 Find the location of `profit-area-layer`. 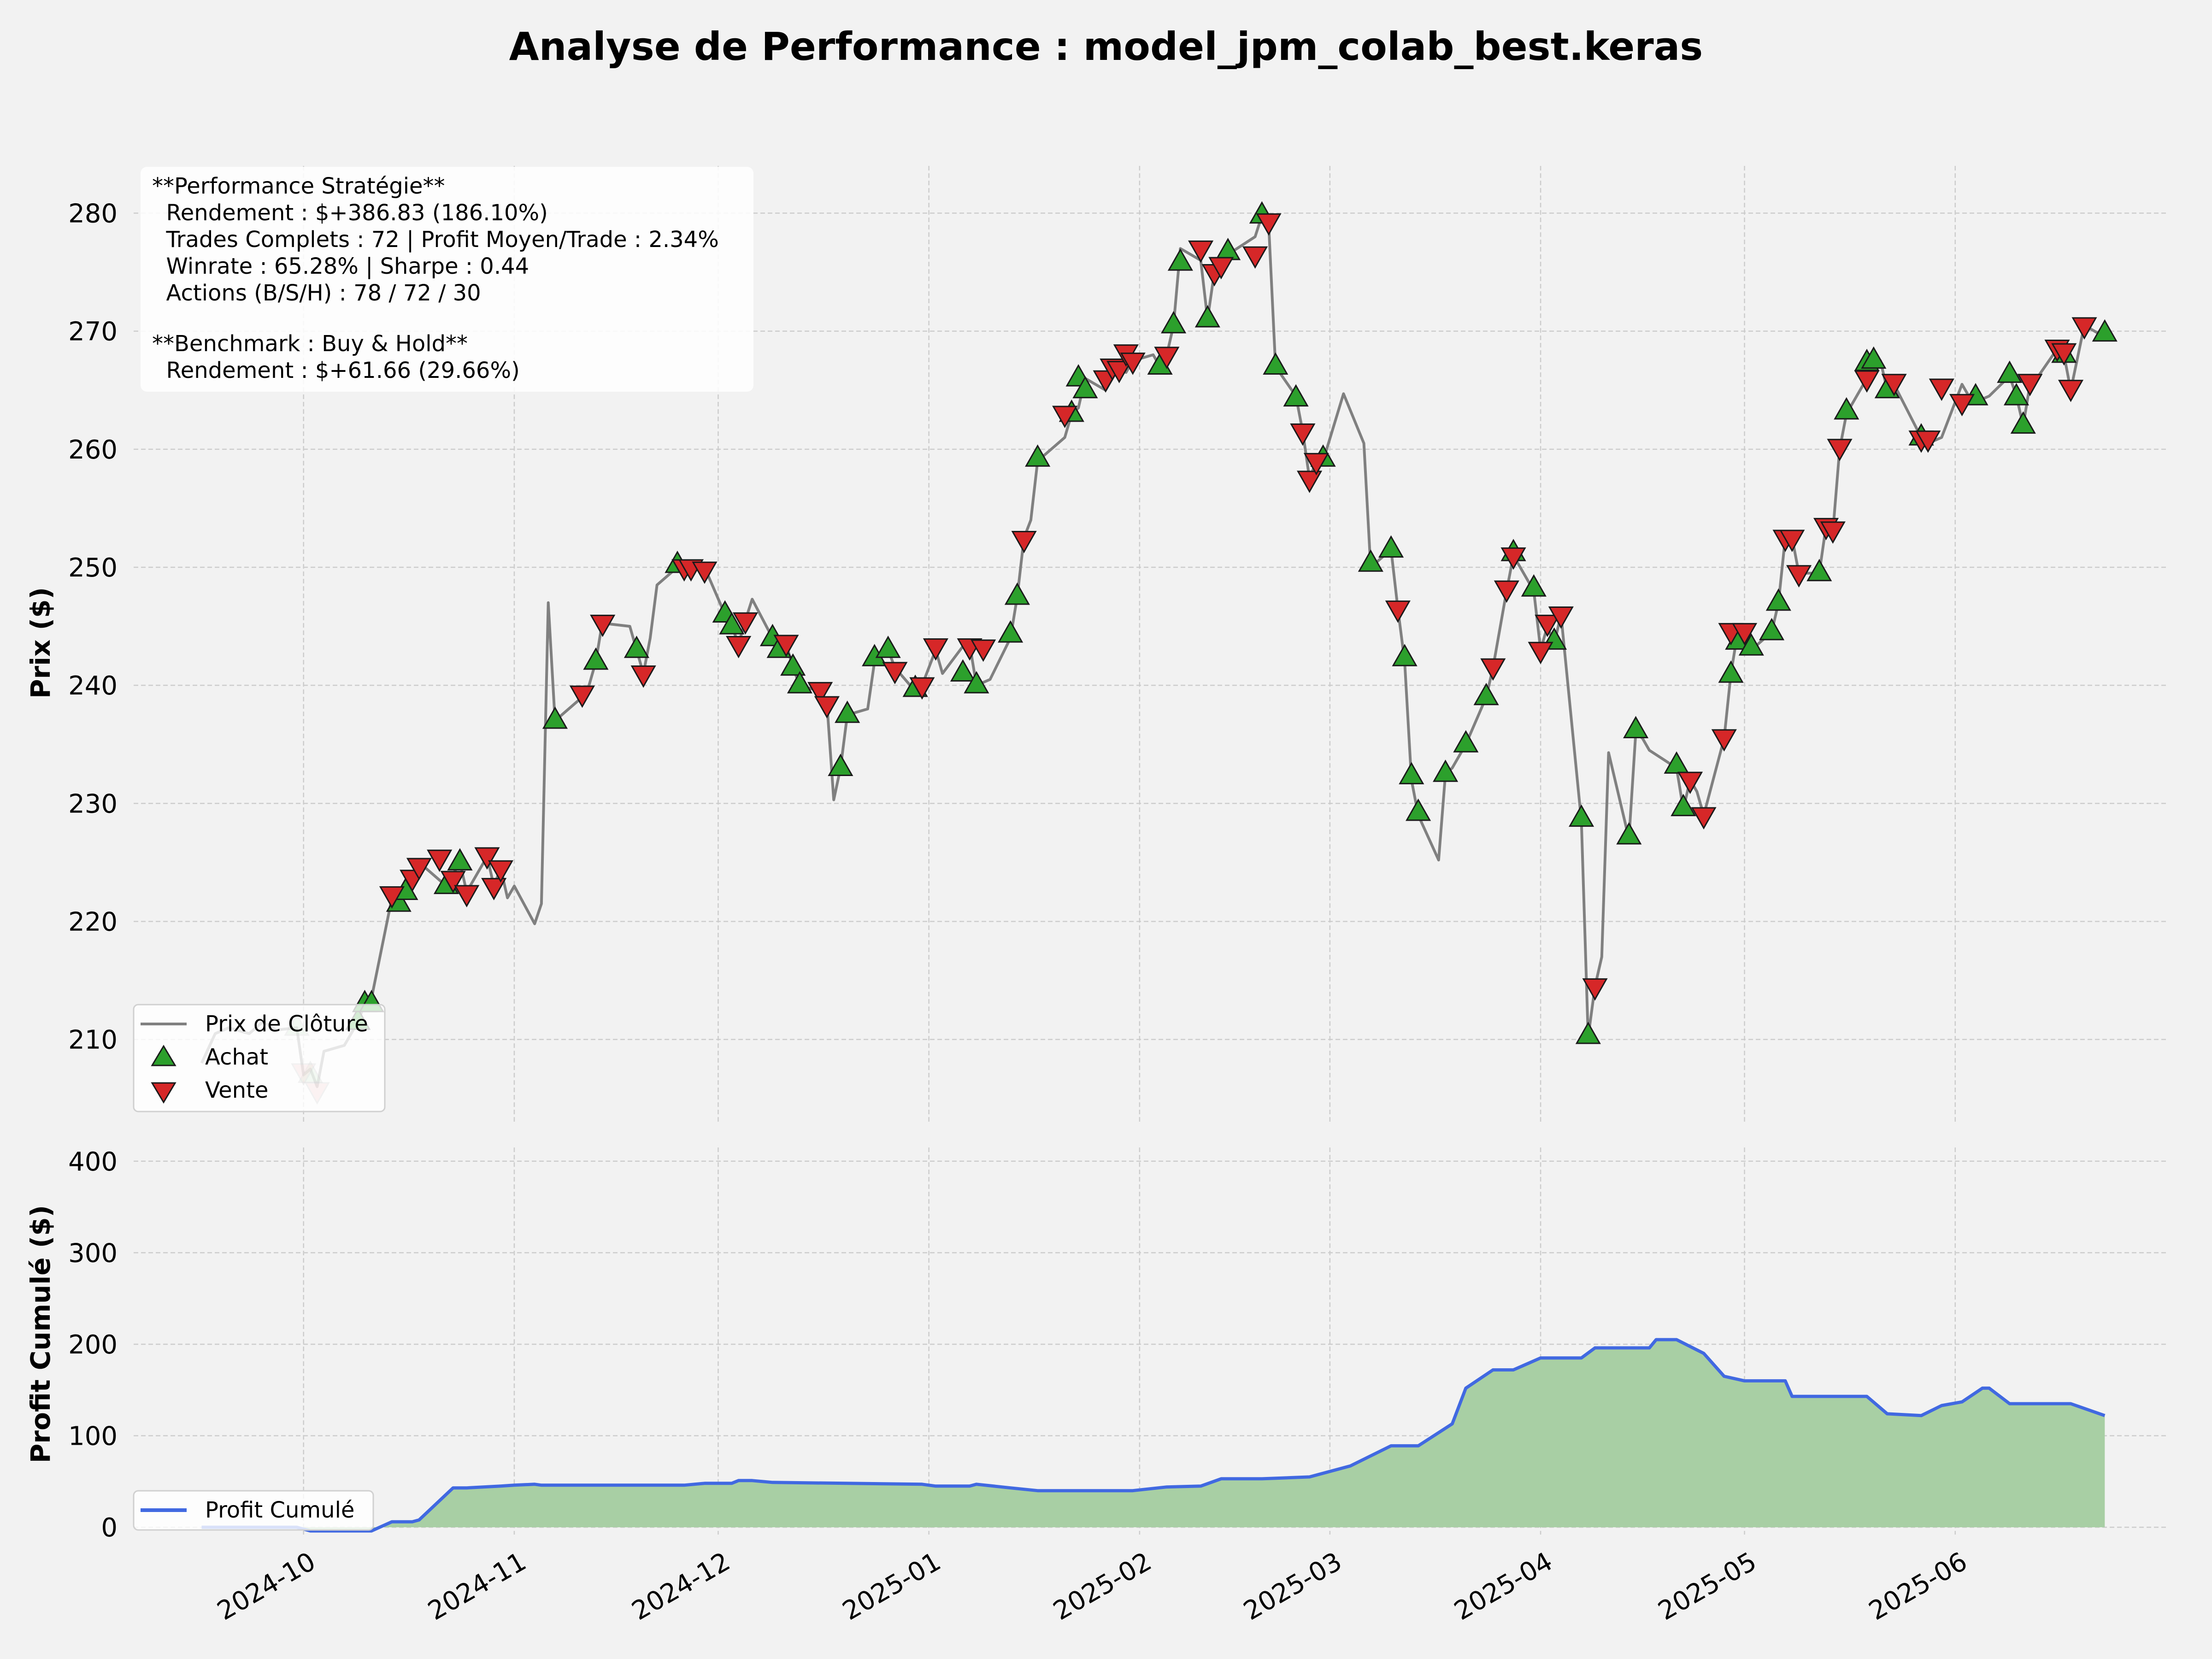

profit-area-layer is located at coordinates (1153, 1435).